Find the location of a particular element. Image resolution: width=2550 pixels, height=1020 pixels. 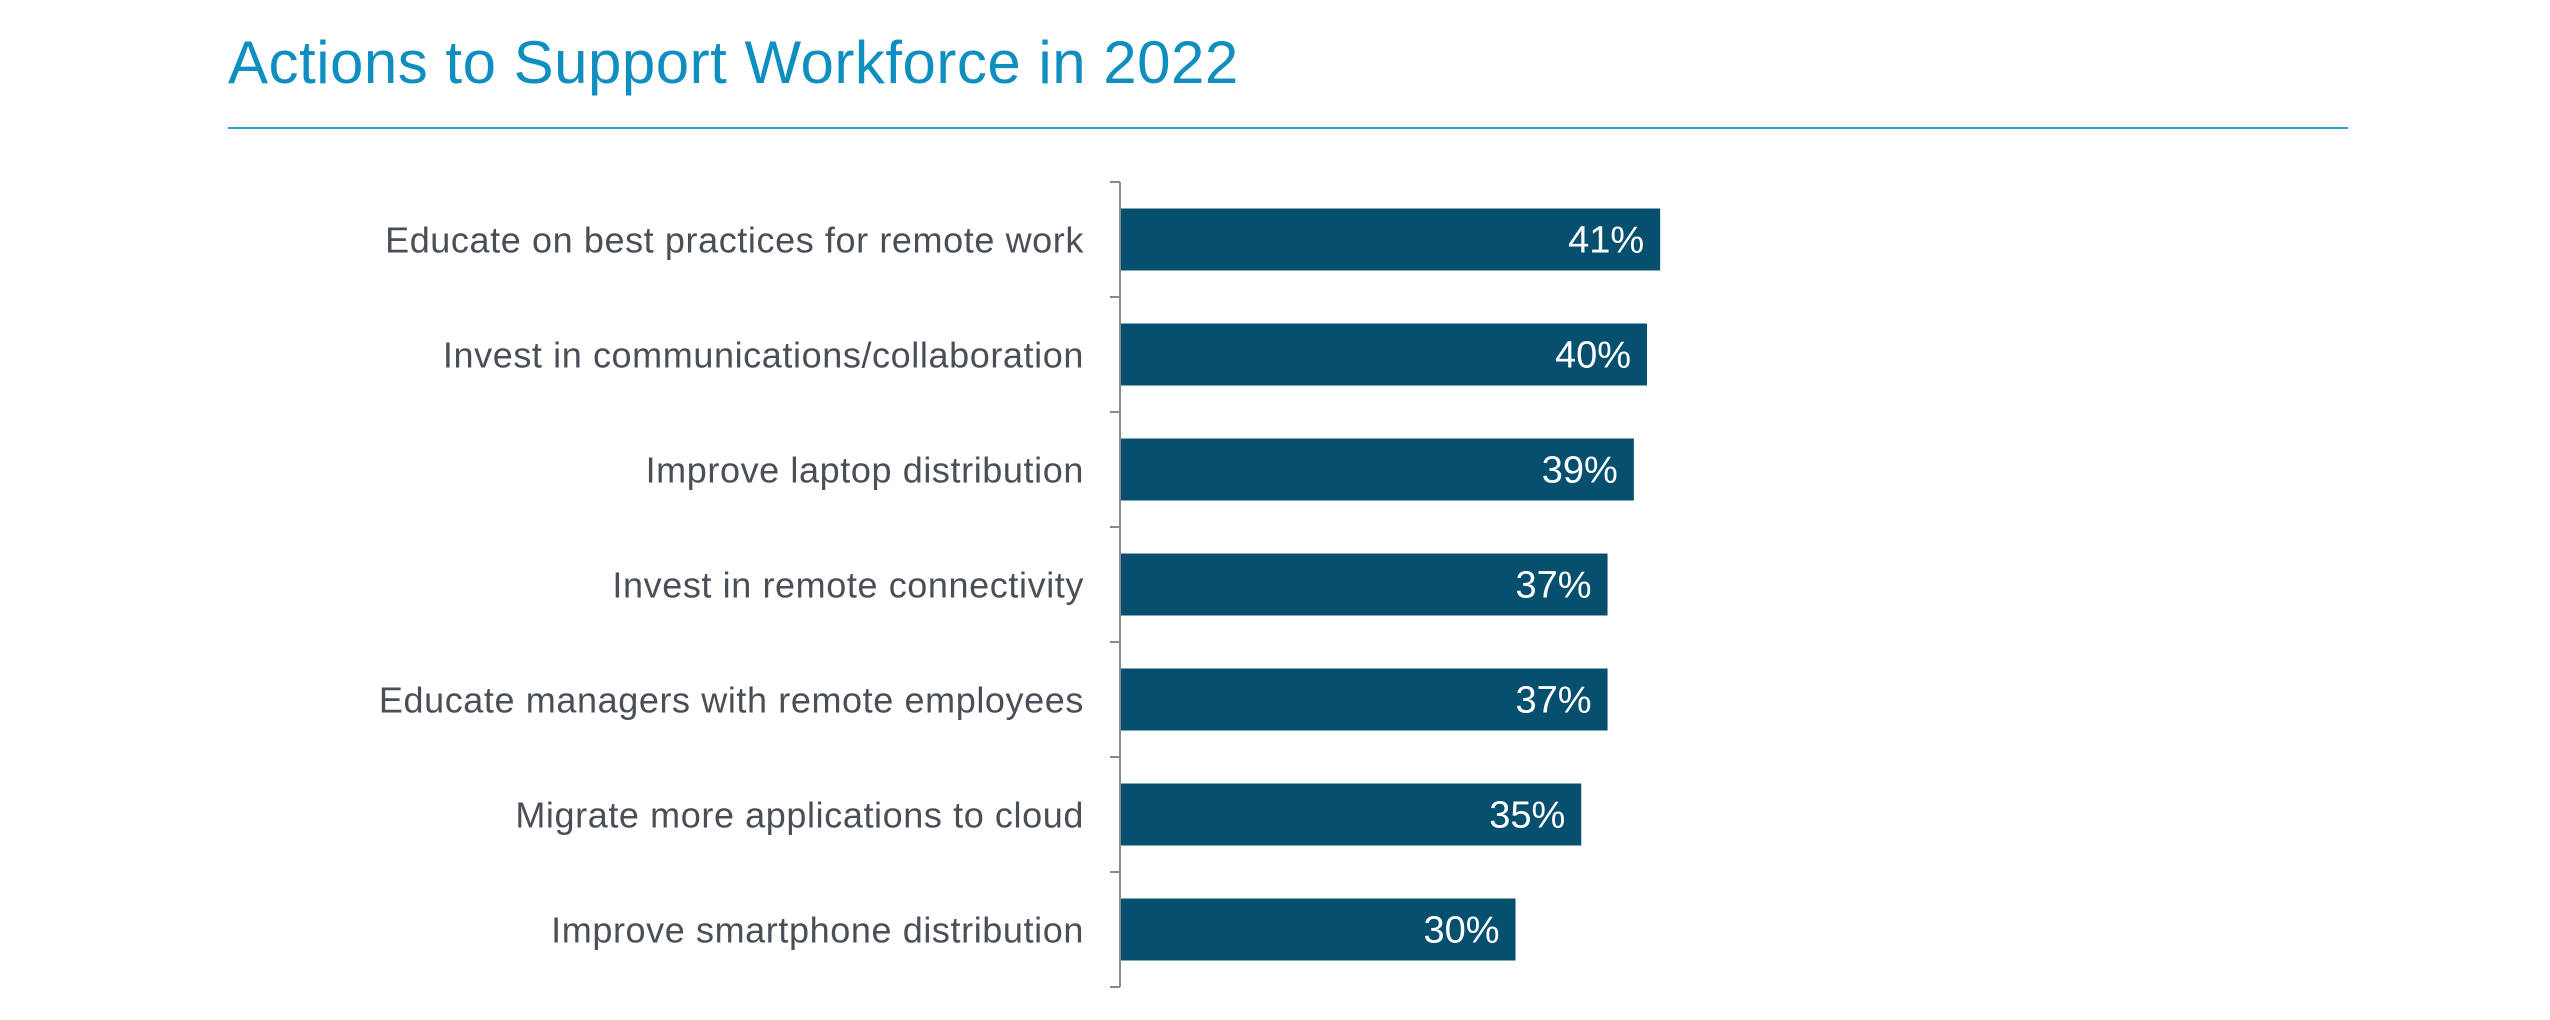

category-label: Invest in remote connectivity is located at coordinates (848, 585).